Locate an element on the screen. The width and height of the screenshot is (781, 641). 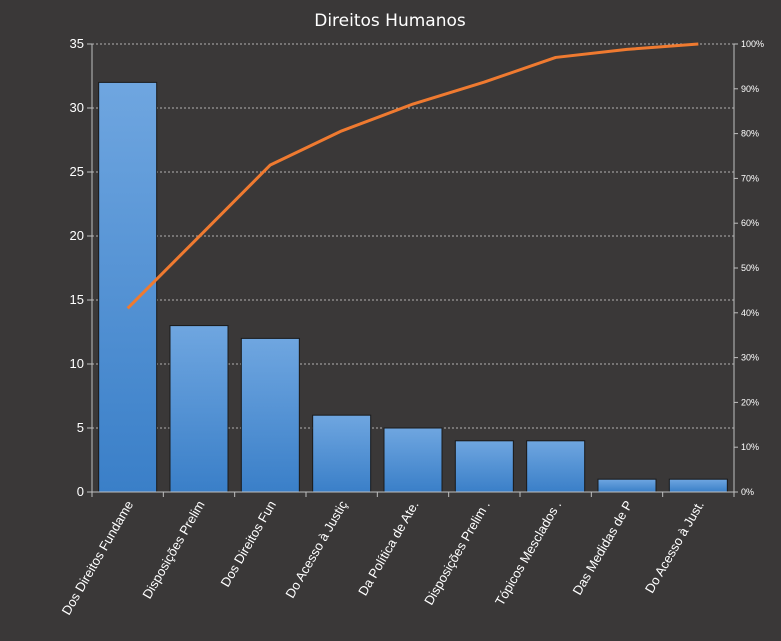
x-tick-label: Disposições Prelim is located at coordinates (173, 549).